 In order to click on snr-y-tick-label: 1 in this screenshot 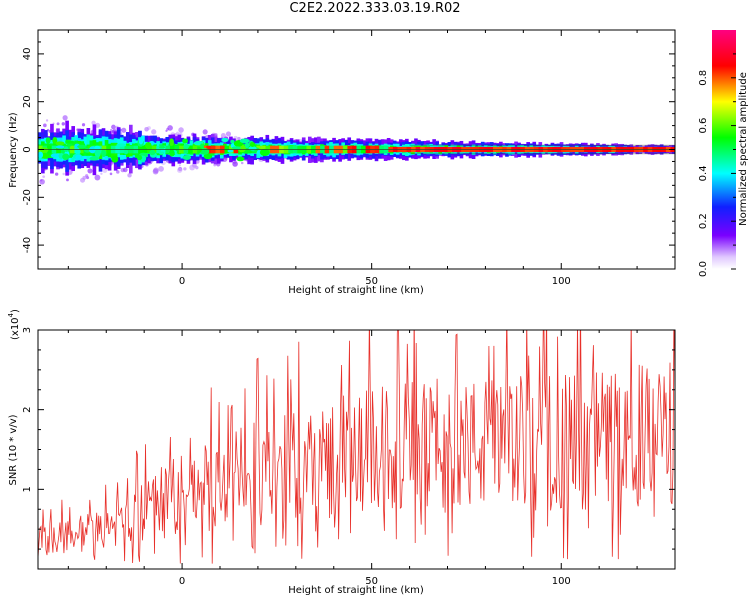, I will do `click(27, 489)`.